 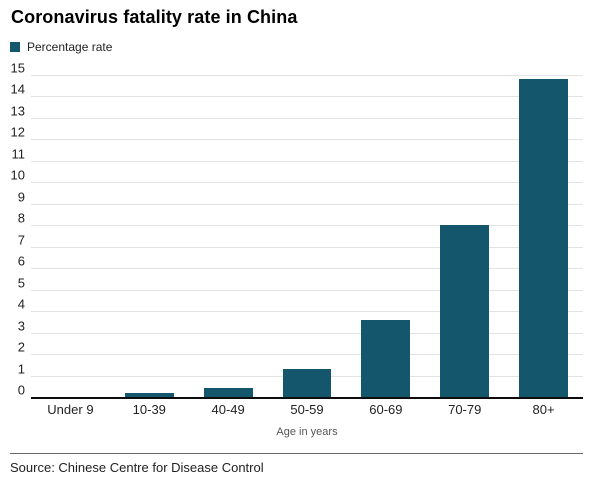 I want to click on bar-80+, so click(x=544, y=238).